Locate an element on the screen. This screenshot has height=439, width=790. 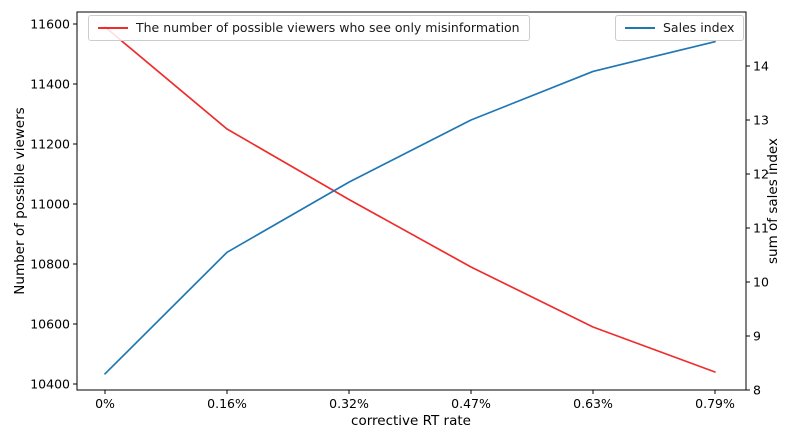
y-left-tick-label: 10400 is located at coordinates (50, 384).